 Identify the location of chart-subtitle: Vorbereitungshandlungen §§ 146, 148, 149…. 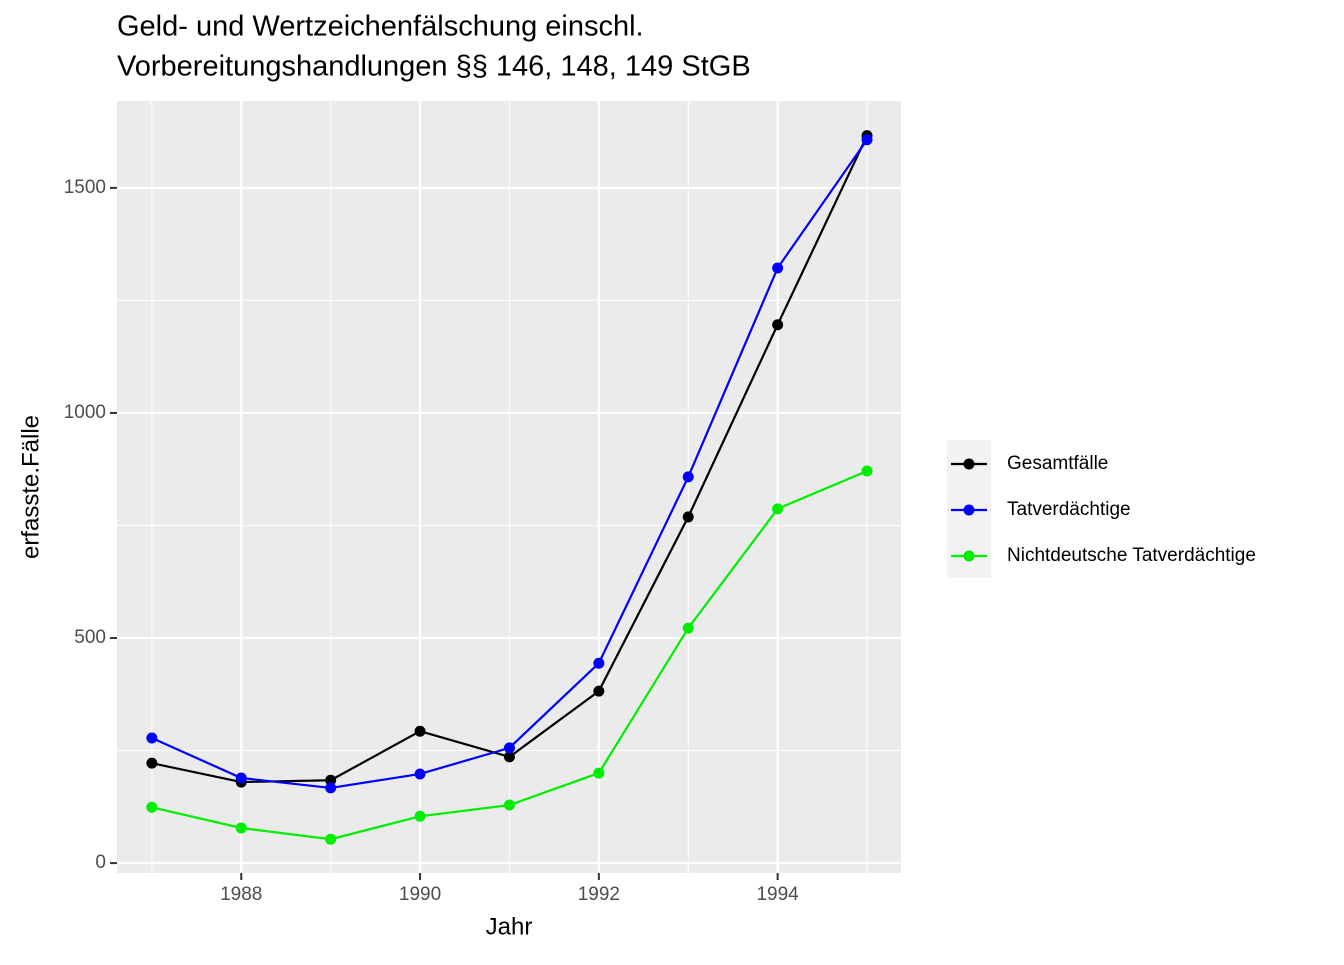
(434, 67).